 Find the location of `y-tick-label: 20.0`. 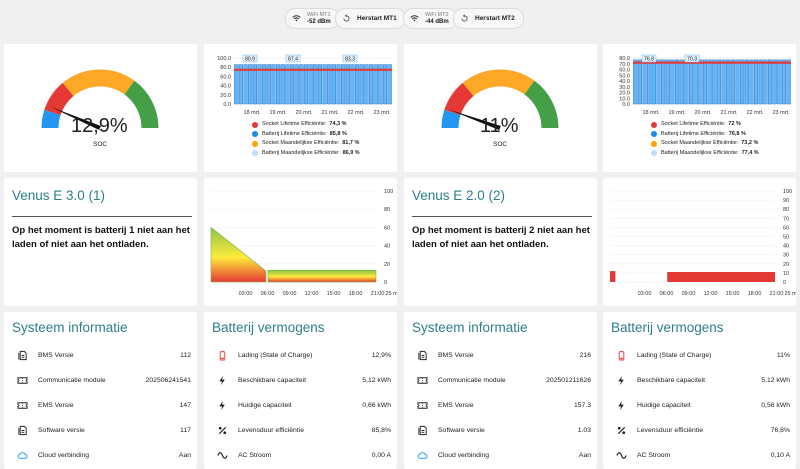

y-tick-label: 20.0 is located at coordinates (624, 94).